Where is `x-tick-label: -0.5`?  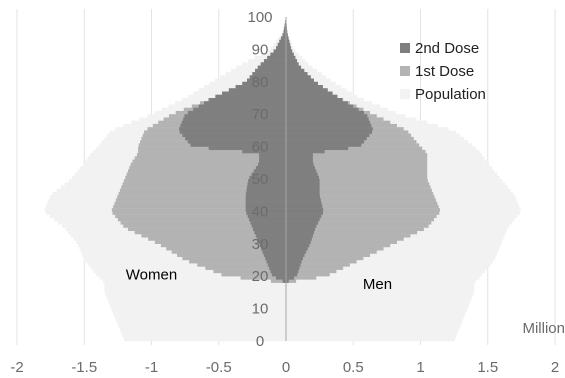 x-tick-label: -0.5 is located at coordinates (219, 367).